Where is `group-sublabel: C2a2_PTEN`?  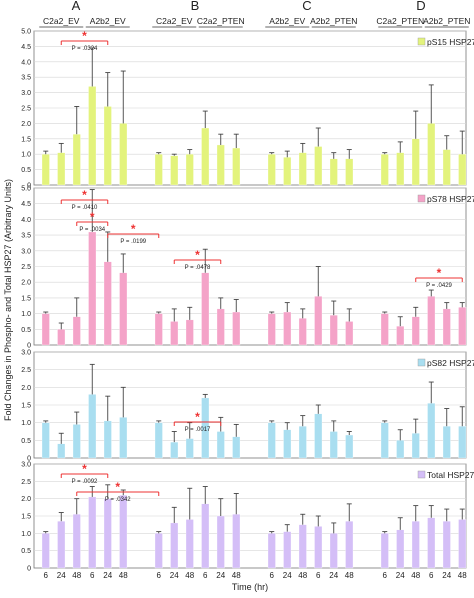
group-sublabel: C2a2_PTEN is located at coordinates (221, 21).